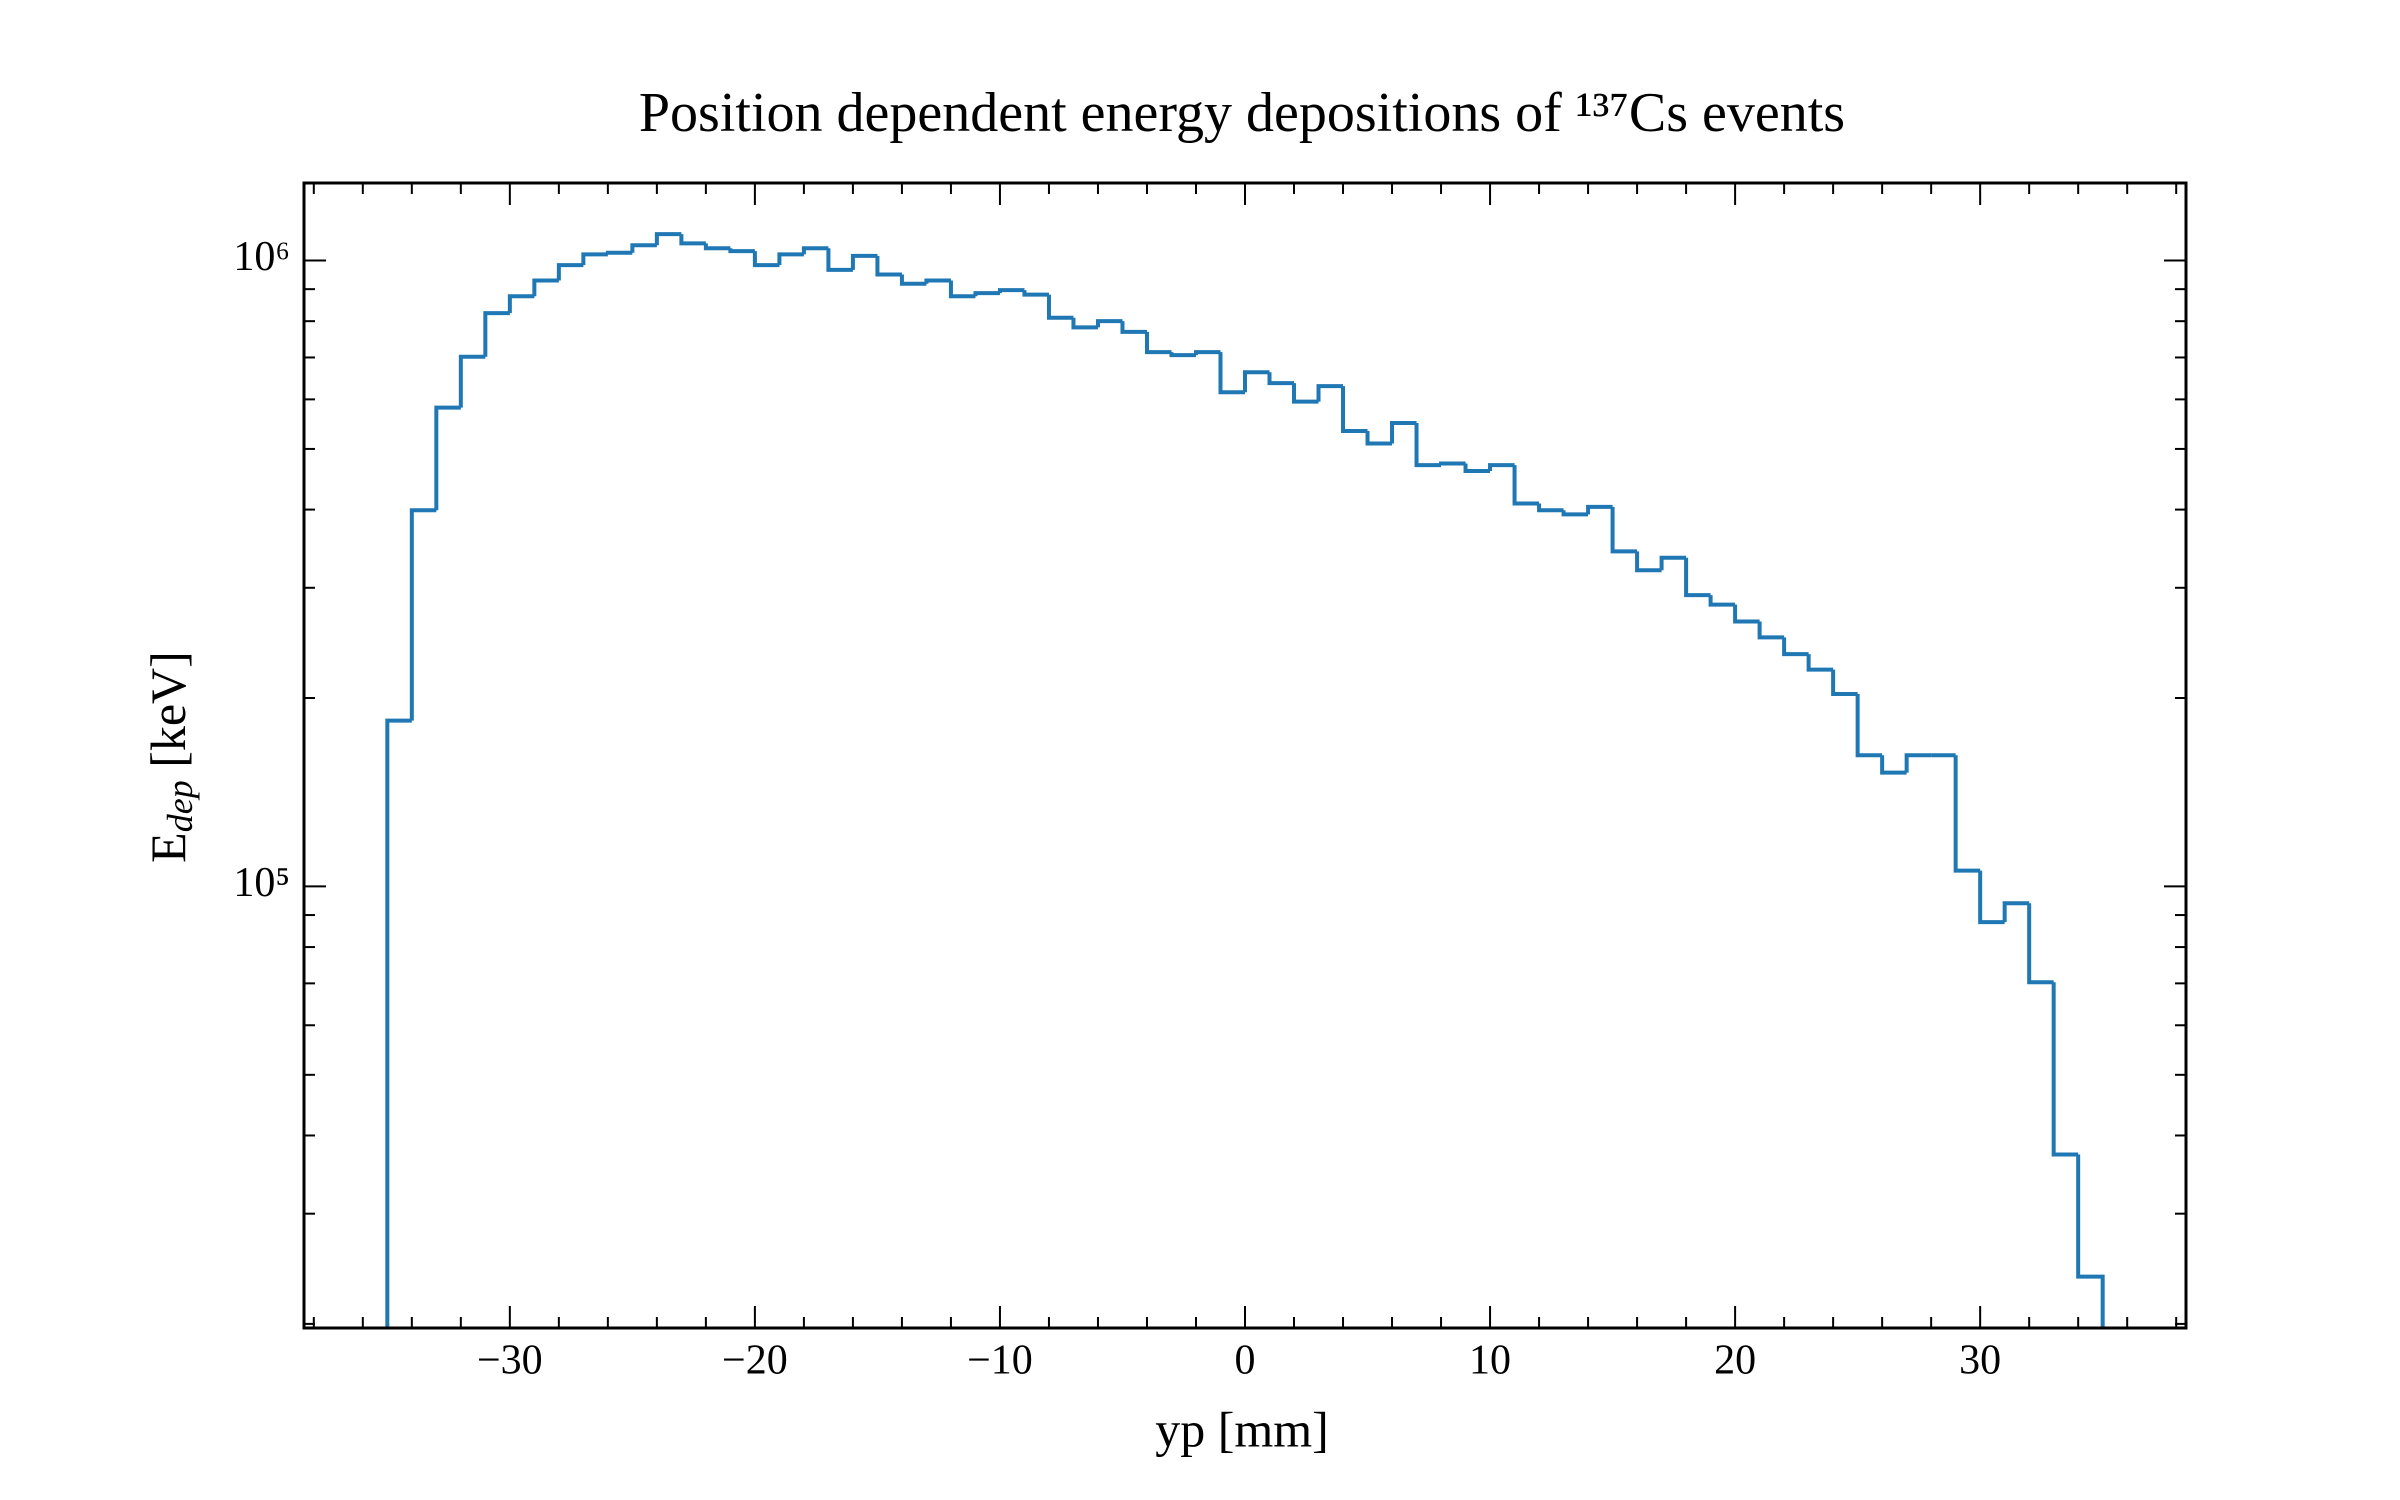  What do you see at coordinates (755, 1361) in the screenshot?
I see `x-tick-label: −20` at bounding box center [755, 1361].